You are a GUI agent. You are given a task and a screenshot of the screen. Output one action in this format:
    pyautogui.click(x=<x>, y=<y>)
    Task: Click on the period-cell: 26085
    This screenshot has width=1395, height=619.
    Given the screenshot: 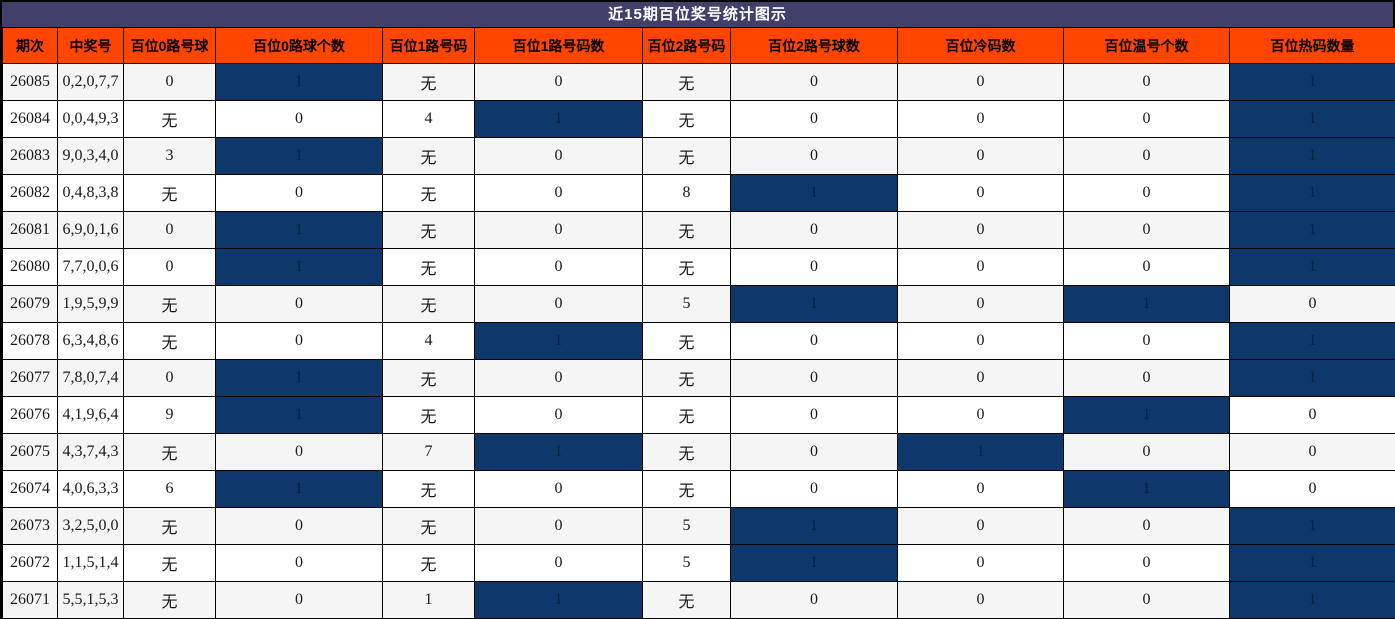 What is the action you would take?
    pyautogui.click(x=30, y=82)
    